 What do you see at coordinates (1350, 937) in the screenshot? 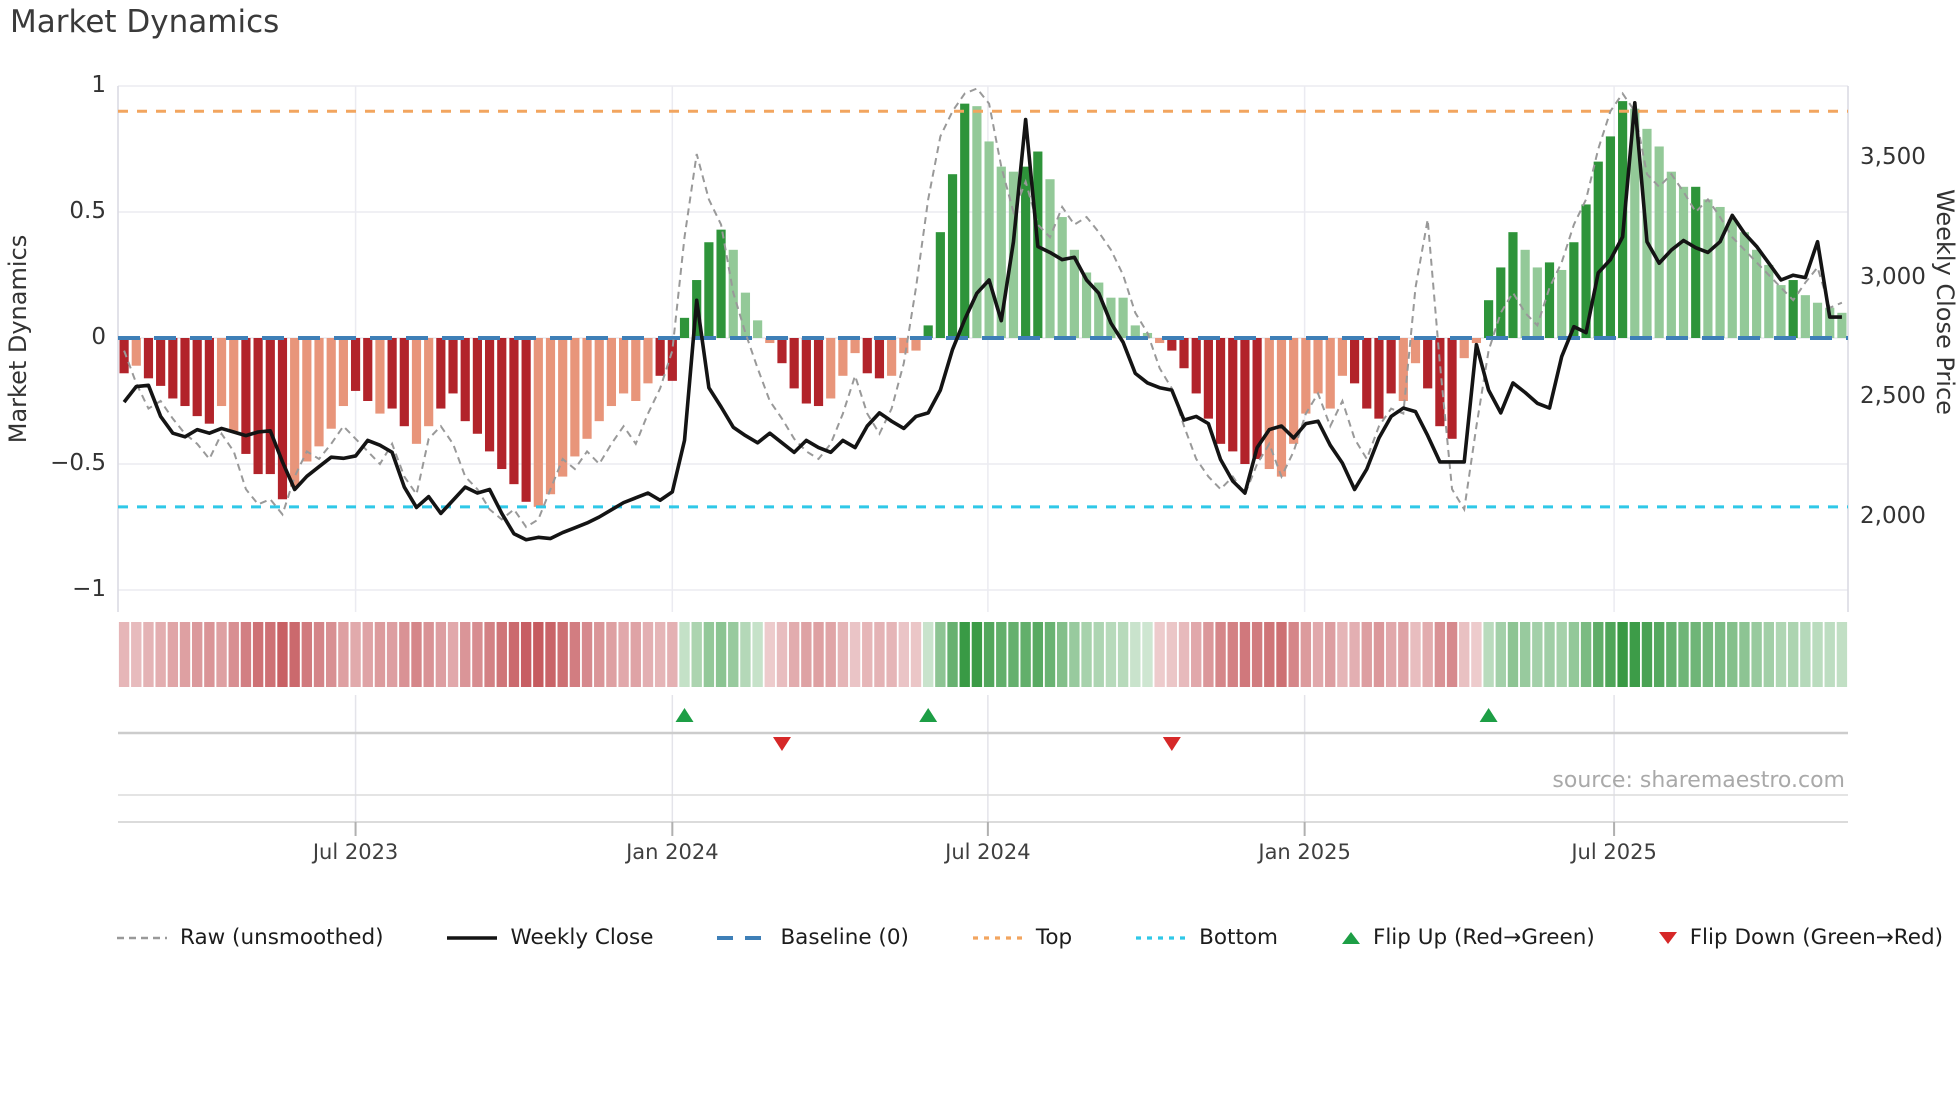
I see `flip-up-triangle-icon` at bounding box center [1350, 937].